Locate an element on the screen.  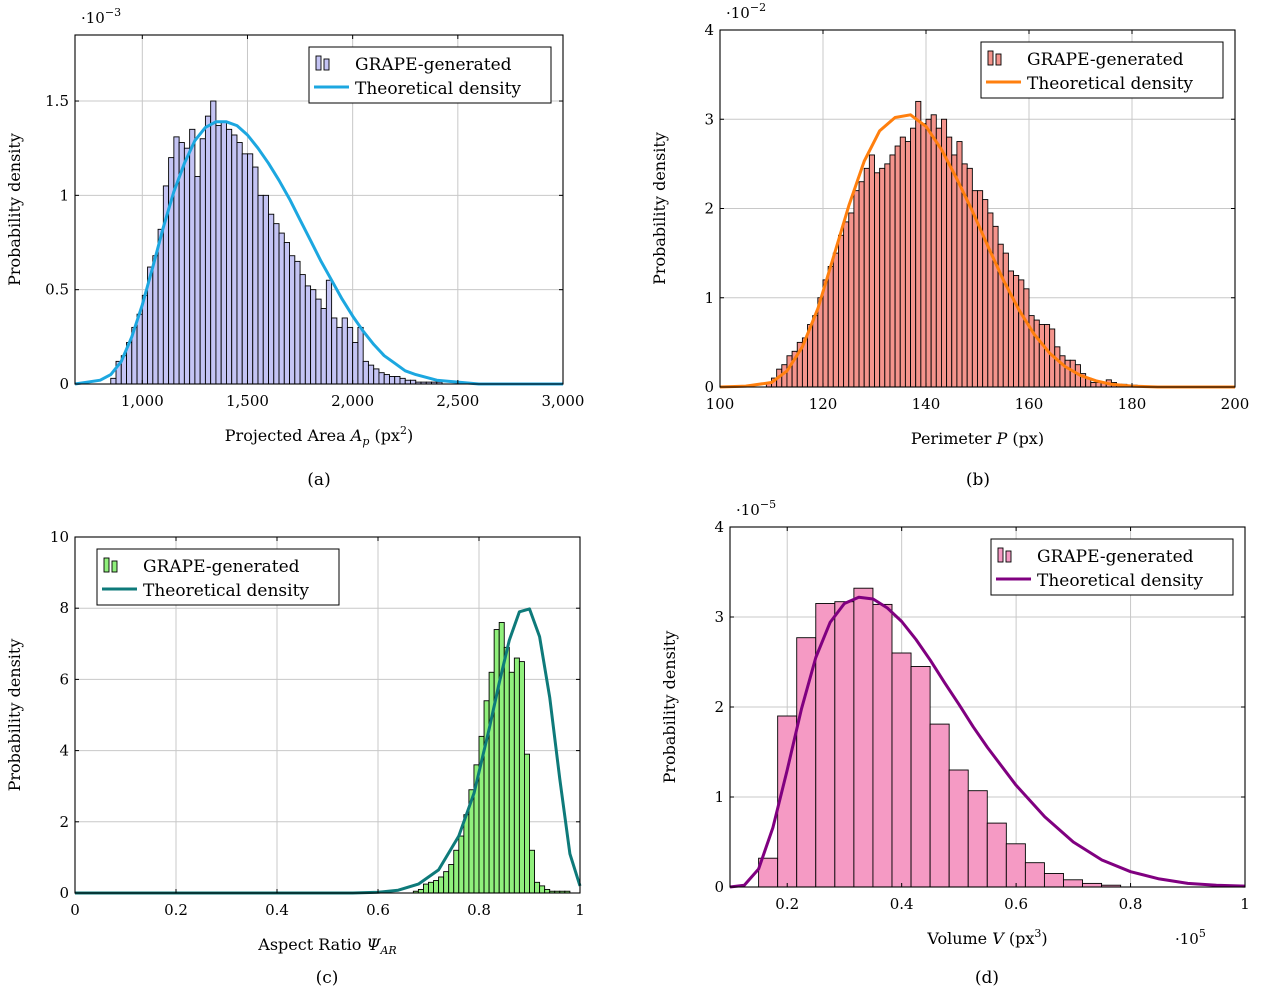
x-tick-label: 180 is located at coordinates (1132, 404).